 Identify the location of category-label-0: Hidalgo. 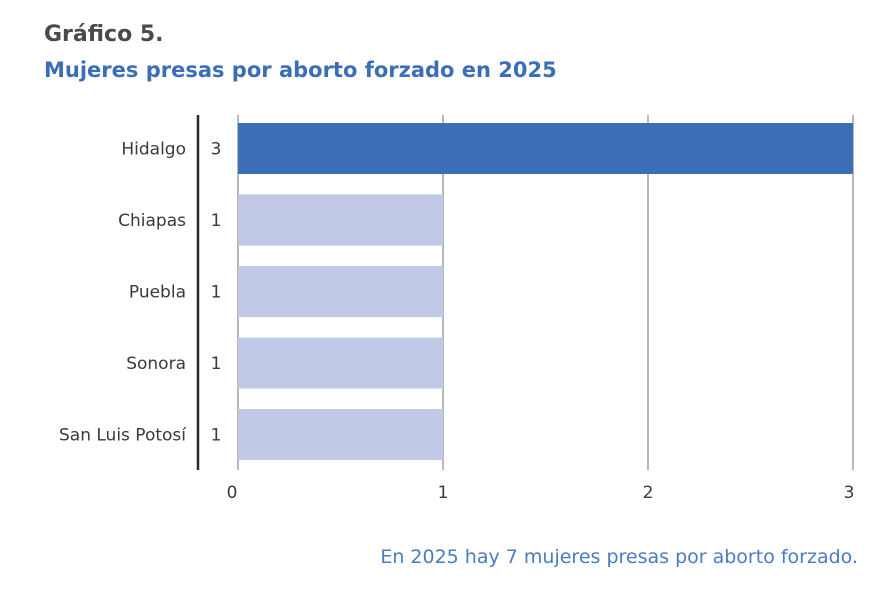
(153, 150).